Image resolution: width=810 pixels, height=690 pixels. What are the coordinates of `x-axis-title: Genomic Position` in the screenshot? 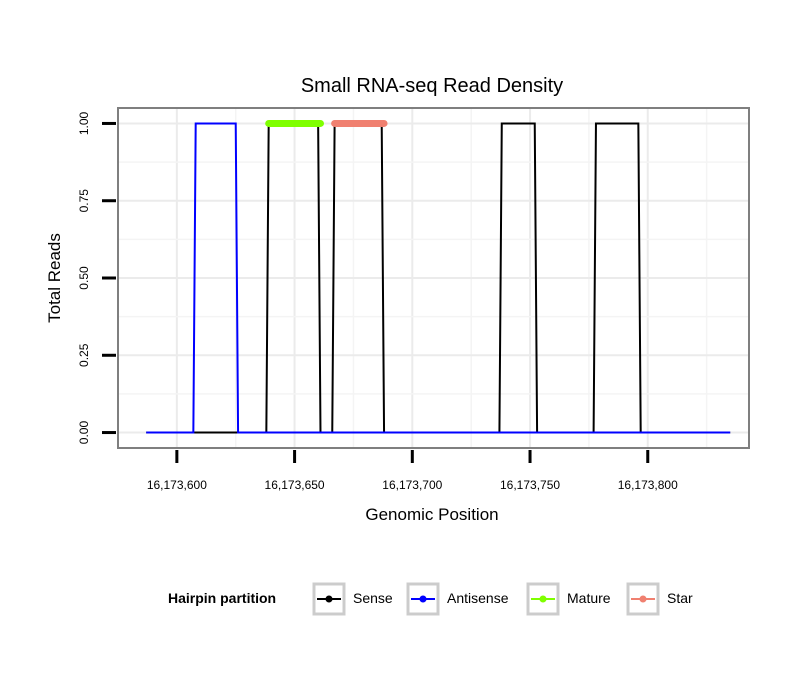 It's located at (431, 514).